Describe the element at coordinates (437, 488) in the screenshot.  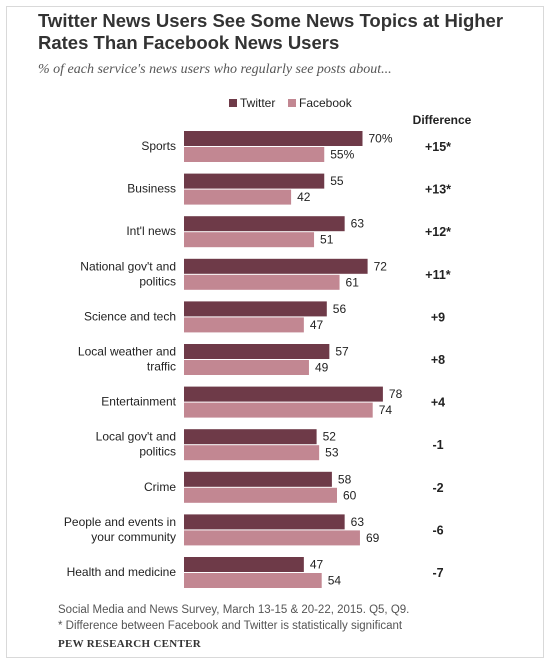
I see `difference-value: -2` at that location.